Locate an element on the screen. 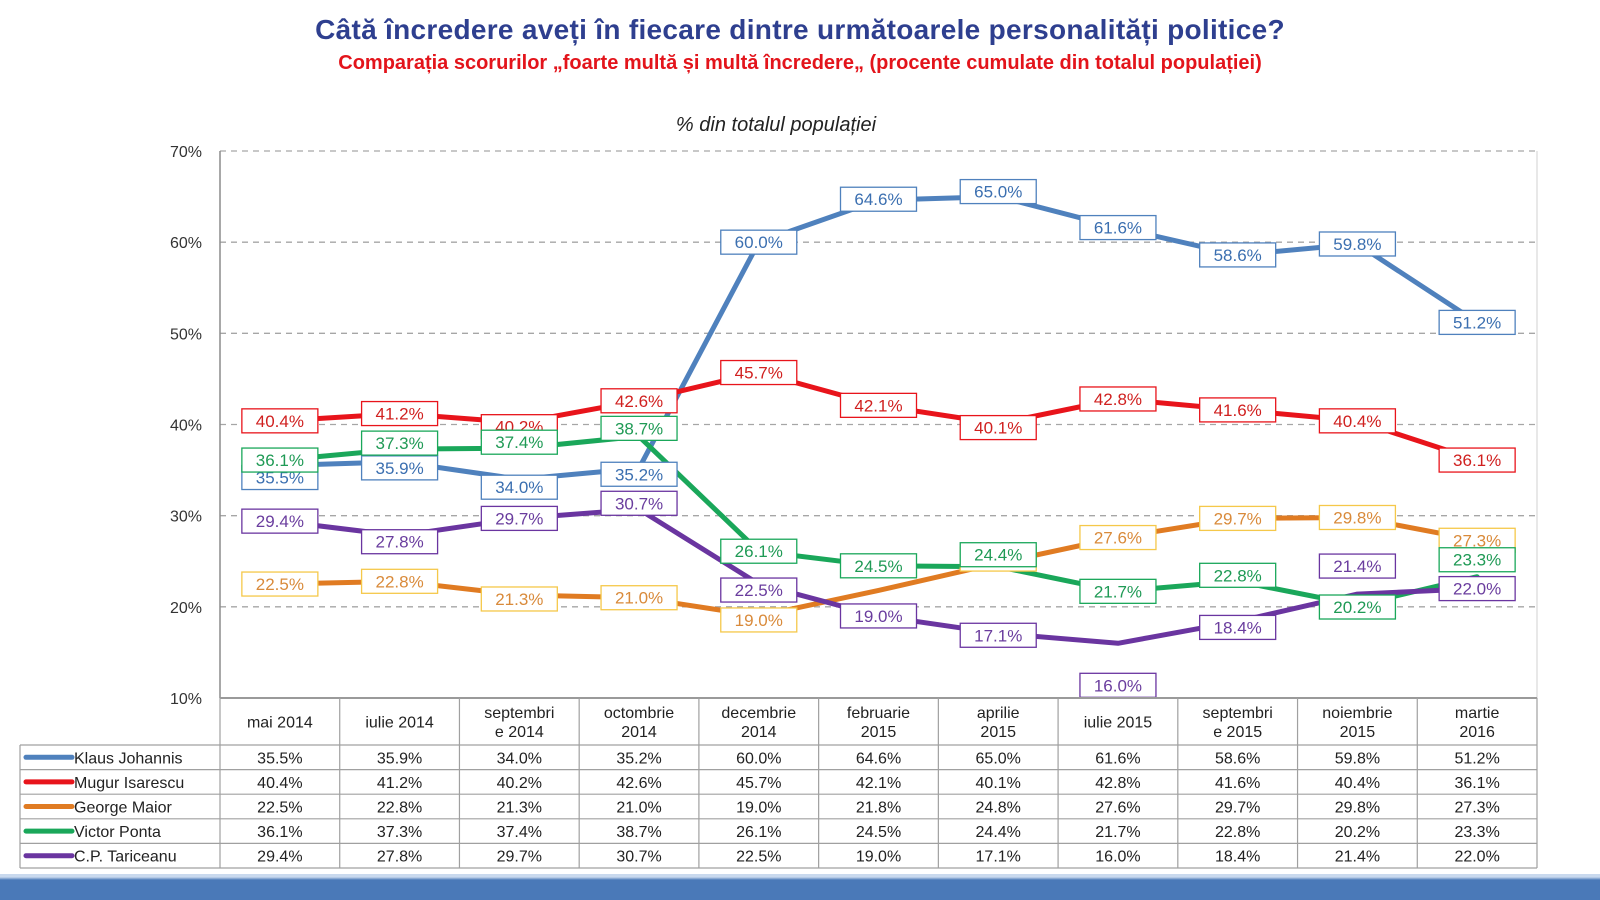  data-label-text: 58.6% is located at coordinates (1238, 255).